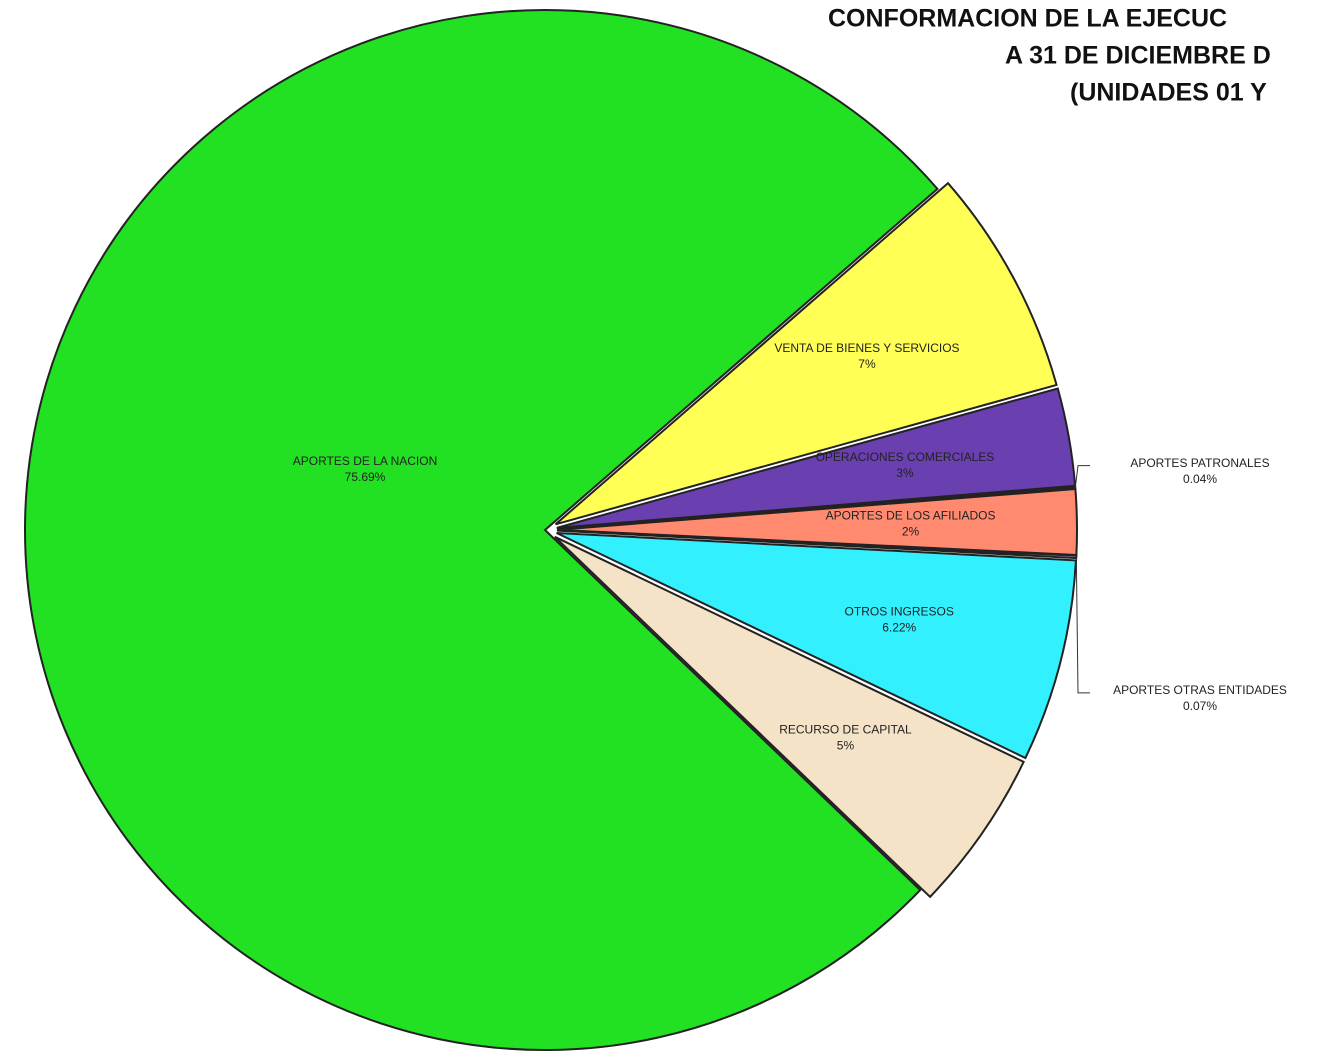 The width and height of the screenshot is (1327, 1053). What do you see at coordinates (845, 729) in the screenshot?
I see `slice-label: RECURSO DE CAPITAL` at bounding box center [845, 729].